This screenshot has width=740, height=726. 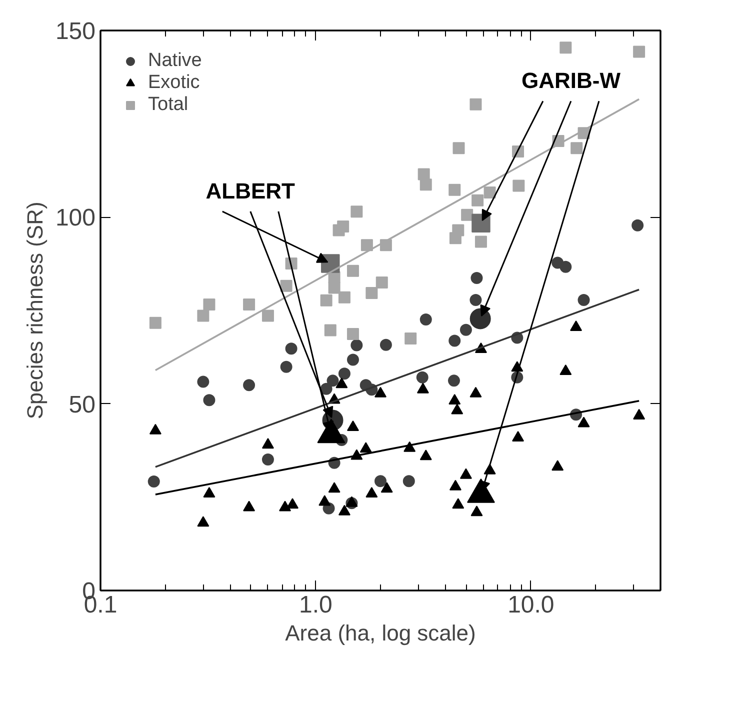 What do you see at coordinates (75, 218) in the screenshot?
I see `y-tick-label: 100` at bounding box center [75, 218].